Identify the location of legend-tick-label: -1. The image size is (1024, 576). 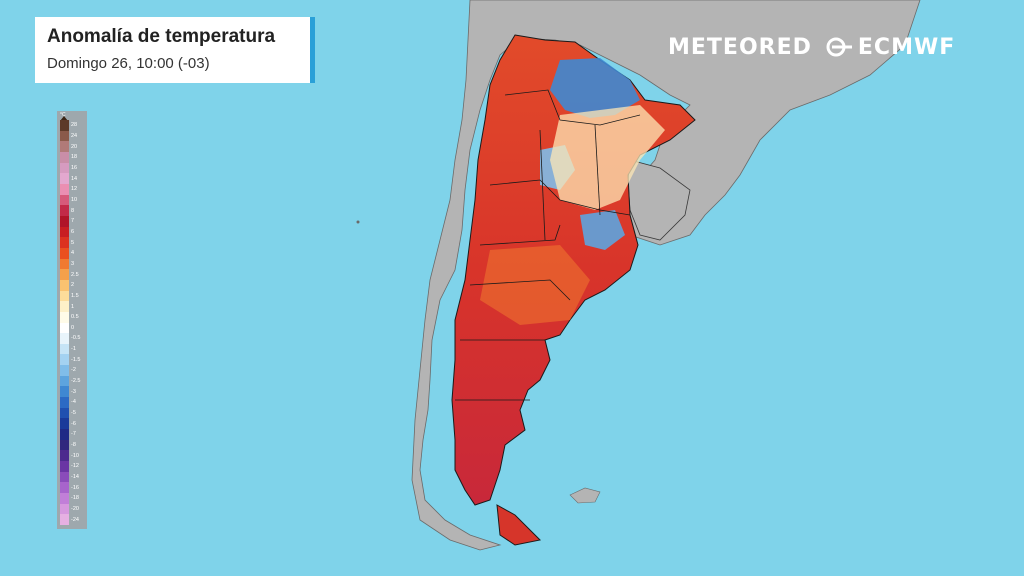
(73, 349).